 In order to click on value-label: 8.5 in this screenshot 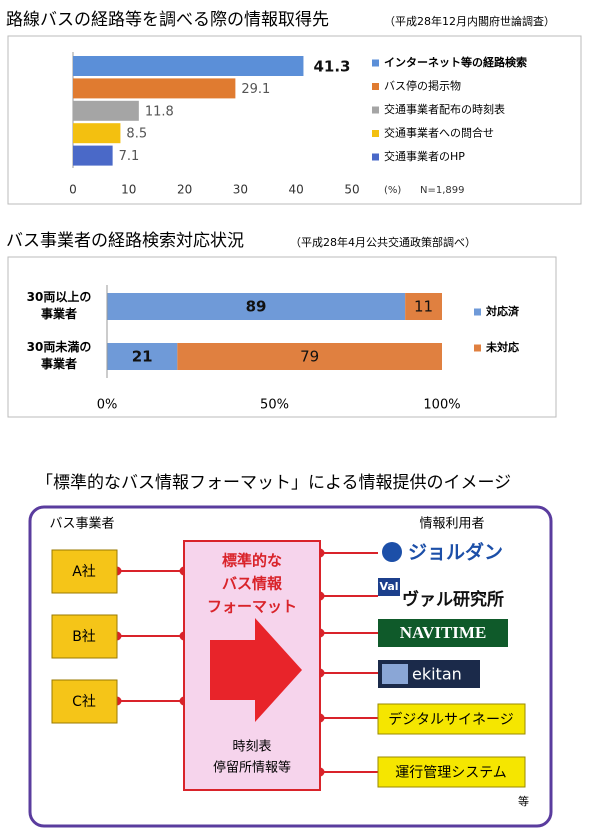, I will do `click(136, 134)`.